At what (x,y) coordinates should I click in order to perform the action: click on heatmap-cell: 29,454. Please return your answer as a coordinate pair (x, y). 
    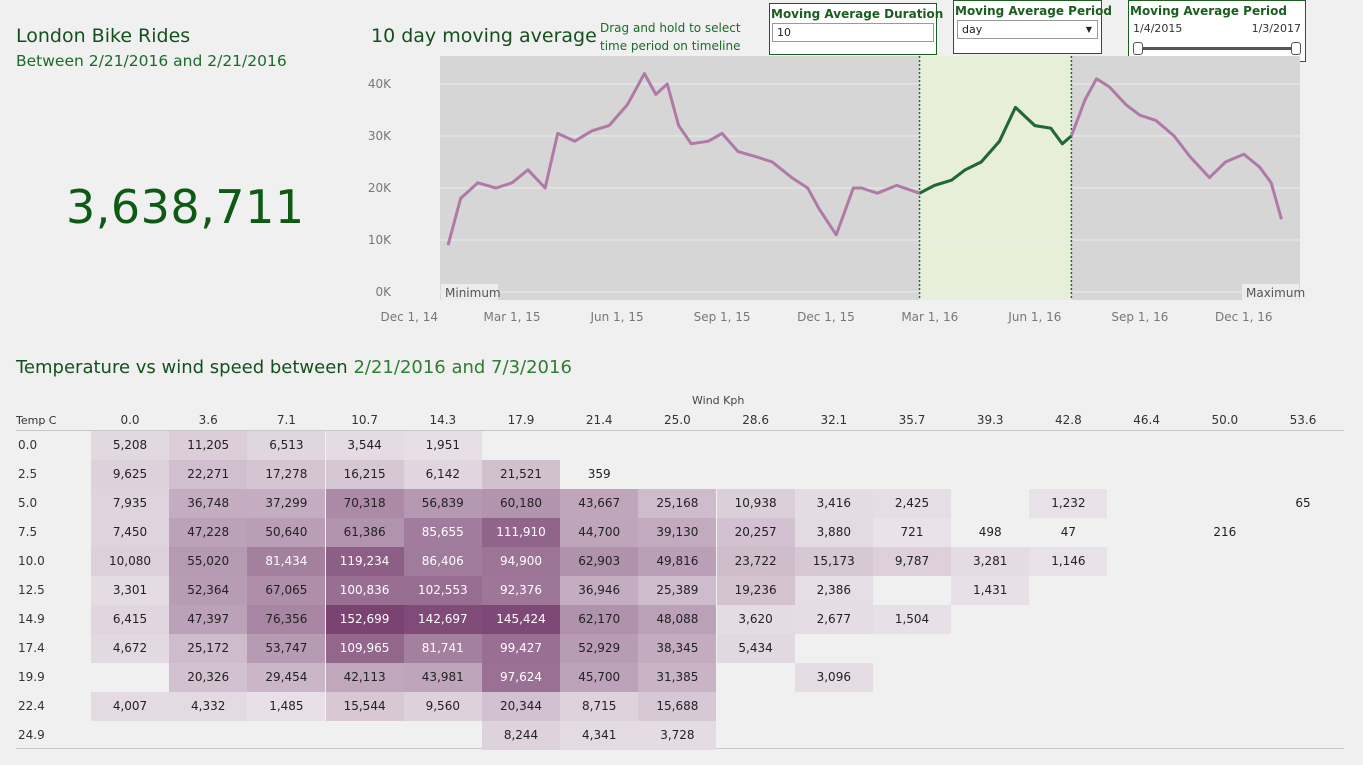
    Looking at the image, I should click on (286, 677).